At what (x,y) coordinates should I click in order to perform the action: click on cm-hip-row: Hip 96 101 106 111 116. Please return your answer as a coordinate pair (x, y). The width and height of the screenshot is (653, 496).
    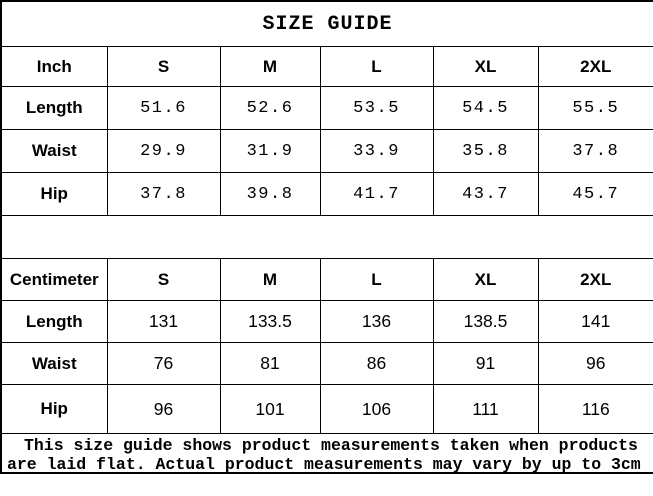
    Looking at the image, I should click on (326, 409).